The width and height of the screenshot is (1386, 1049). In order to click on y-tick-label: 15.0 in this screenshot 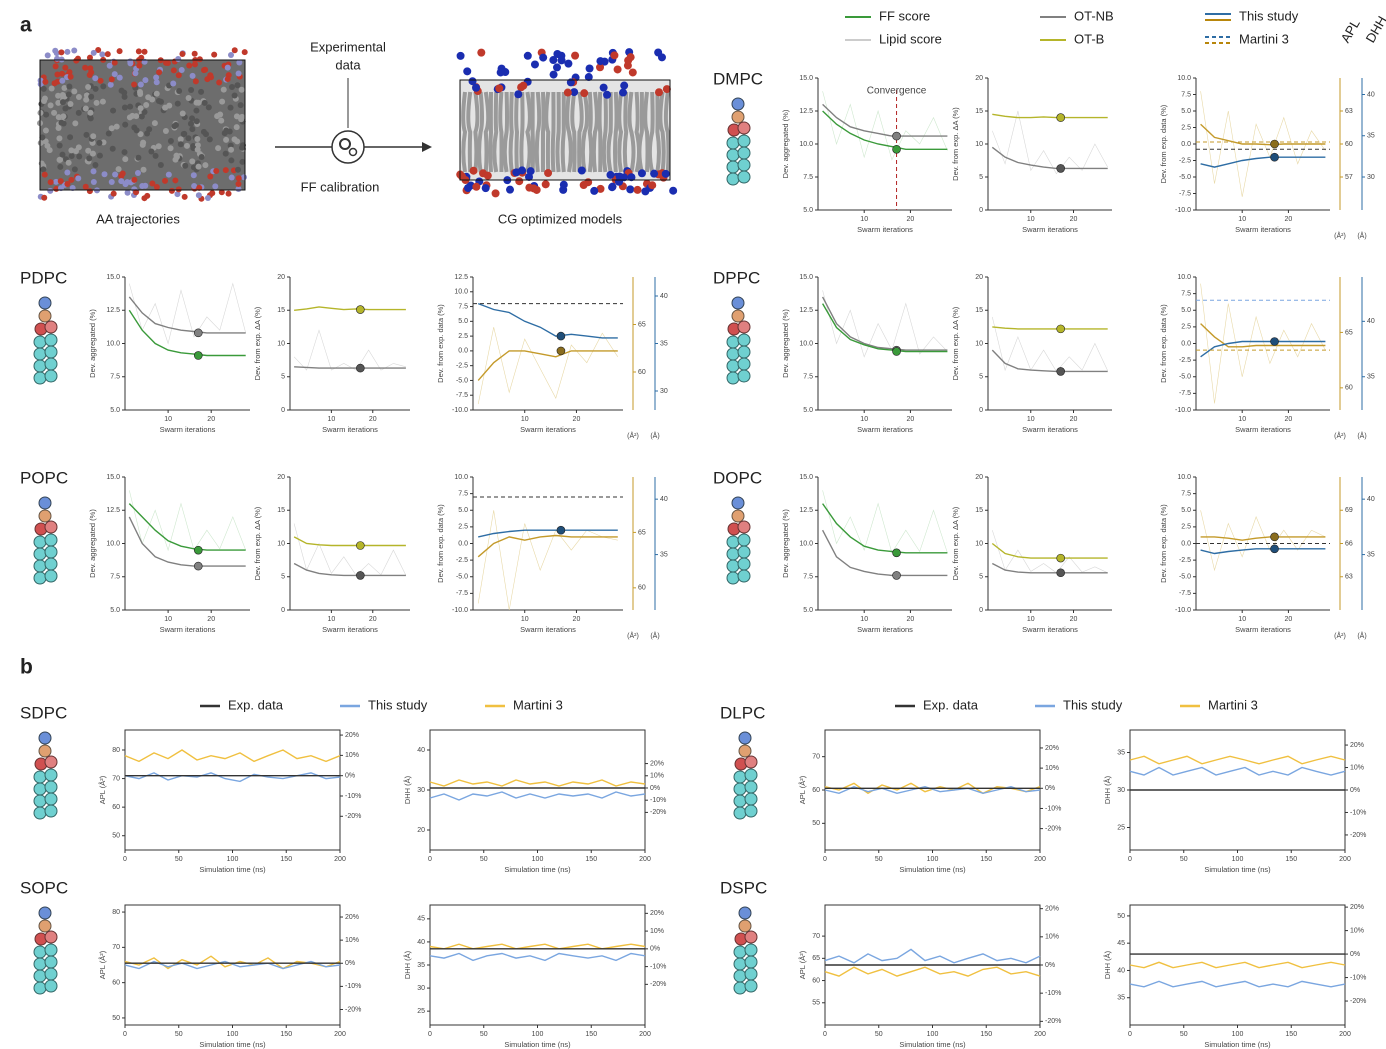, I will do `click(806, 277)`.